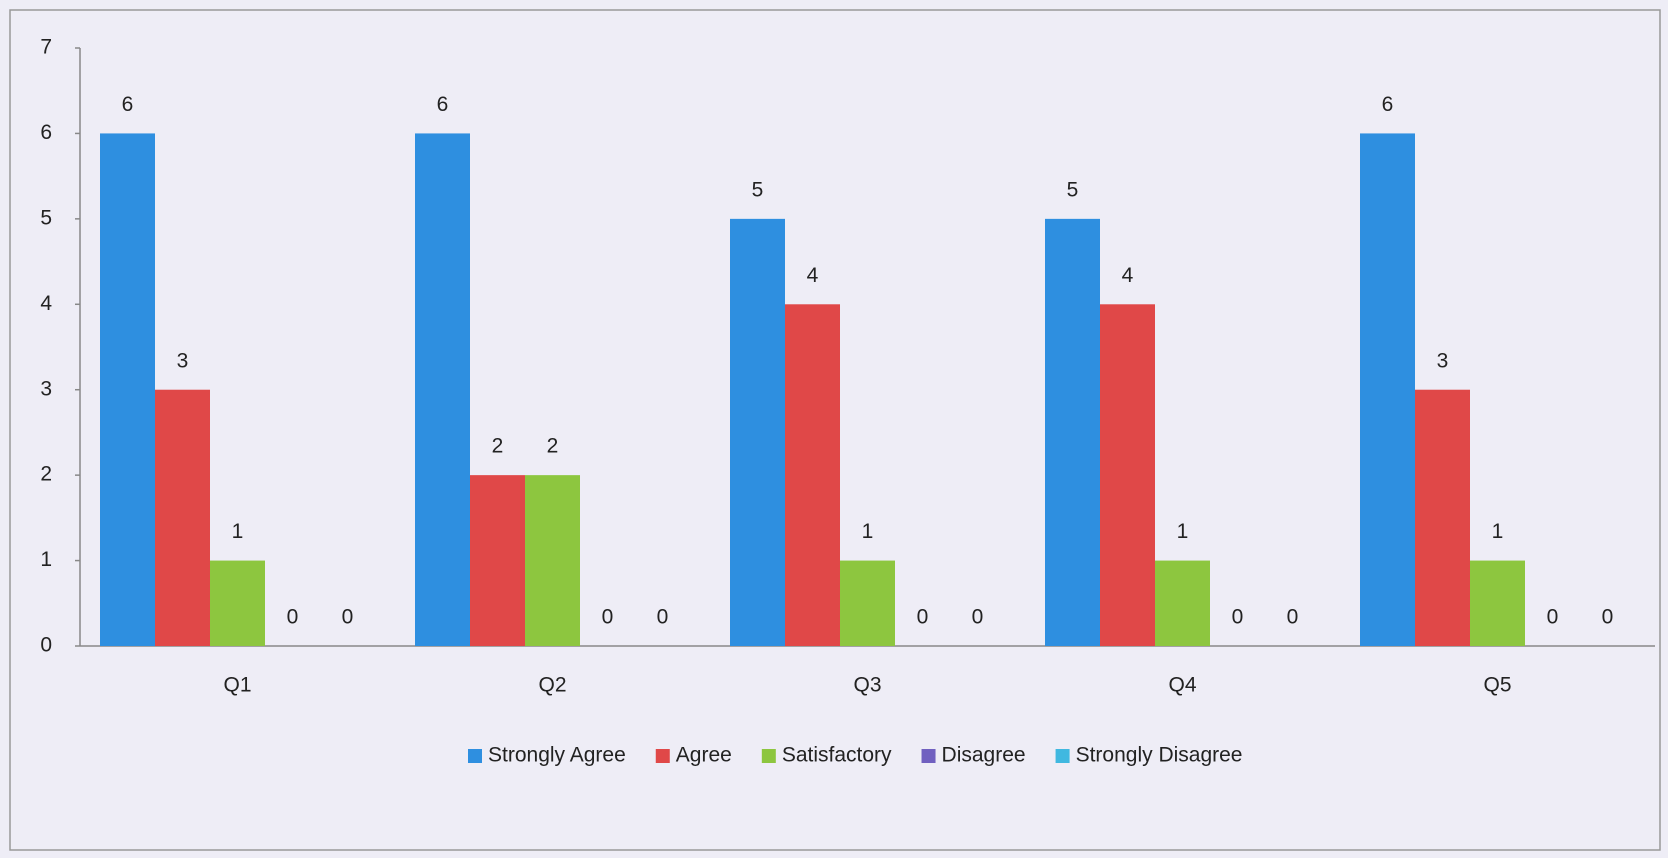 This screenshot has height=858, width=1668. Describe the element at coordinates (46, 132) in the screenshot. I see `y-tick-label: 6` at that location.